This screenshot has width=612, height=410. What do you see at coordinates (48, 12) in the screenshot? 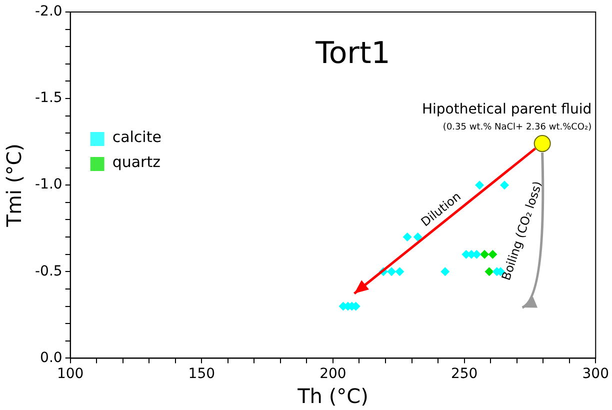
I see `y-tick-label: -2.0` at bounding box center [48, 12].